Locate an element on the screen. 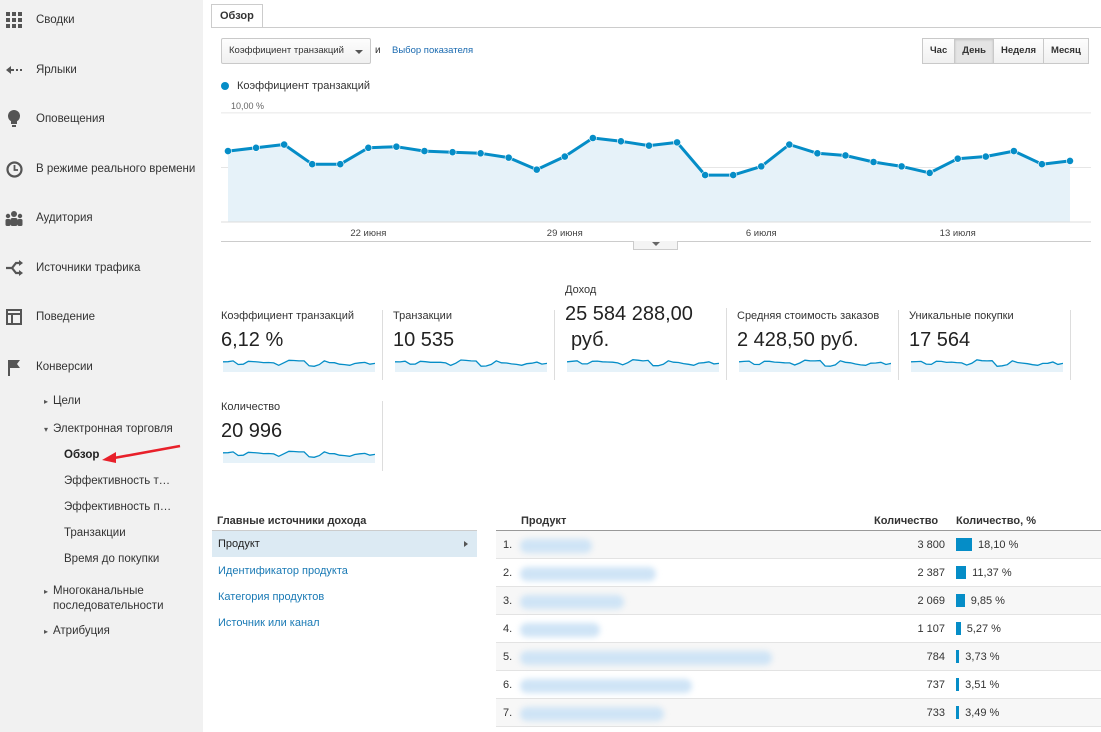 This screenshot has width=1101, height=732. source-item-source-medium: Источник или канал is located at coordinates (269, 623).